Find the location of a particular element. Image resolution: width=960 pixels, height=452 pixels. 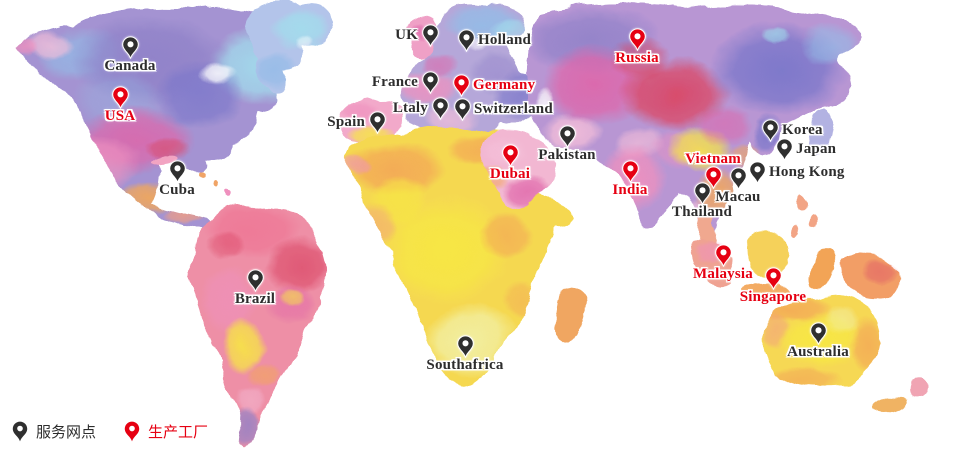

map-label: Australia is located at coordinates (818, 352).